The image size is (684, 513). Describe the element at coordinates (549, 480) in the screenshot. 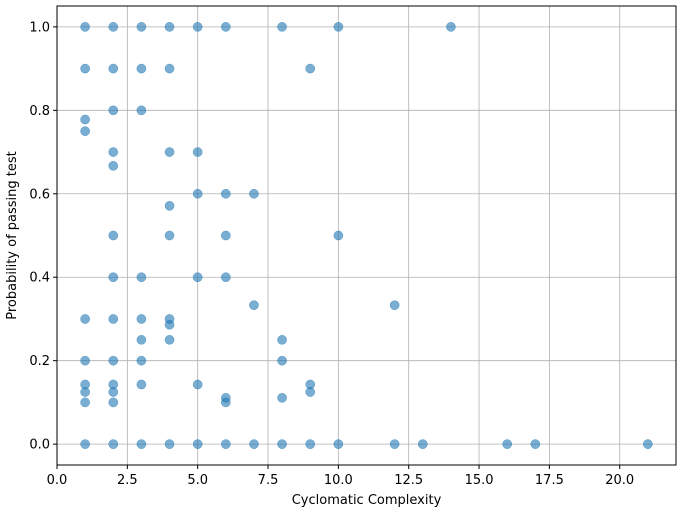

I see `x-tick-label: 17.5` at that location.